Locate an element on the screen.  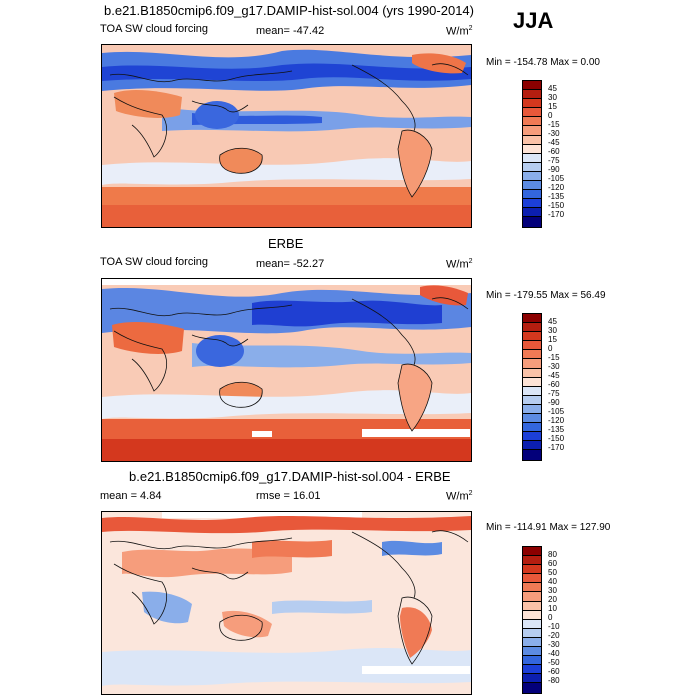
panel3-units: W/m2 is located at coordinates (459, 496).